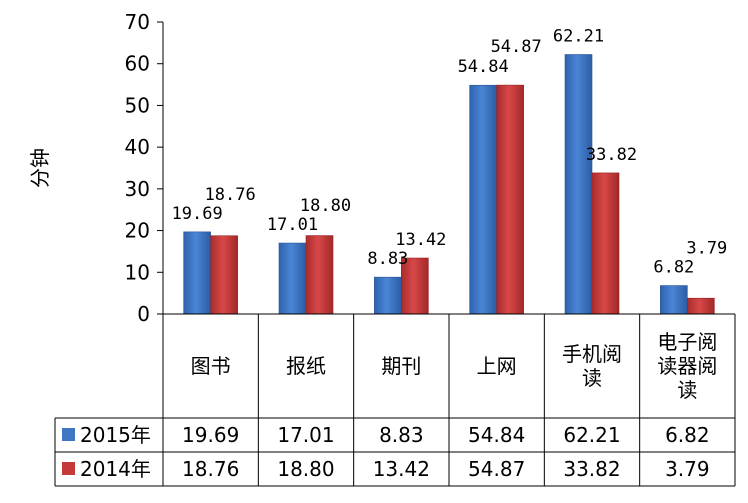 This screenshot has width=748, height=503. What do you see at coordinates (387, 259) in the screenshot?
I see `data-label-s2015-2: 8.83` at bounding box center [387, 259].